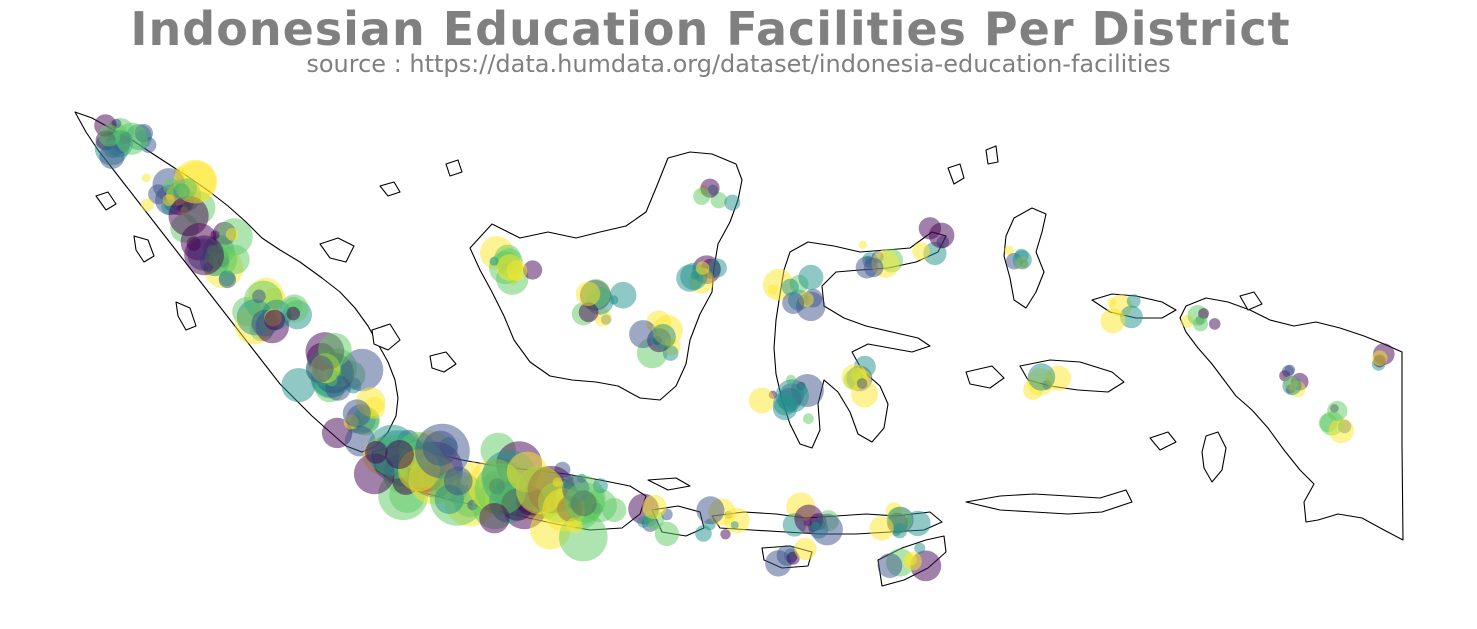 The image size is (1477, 629). I want to click on island-talaud, so click(956, 174).